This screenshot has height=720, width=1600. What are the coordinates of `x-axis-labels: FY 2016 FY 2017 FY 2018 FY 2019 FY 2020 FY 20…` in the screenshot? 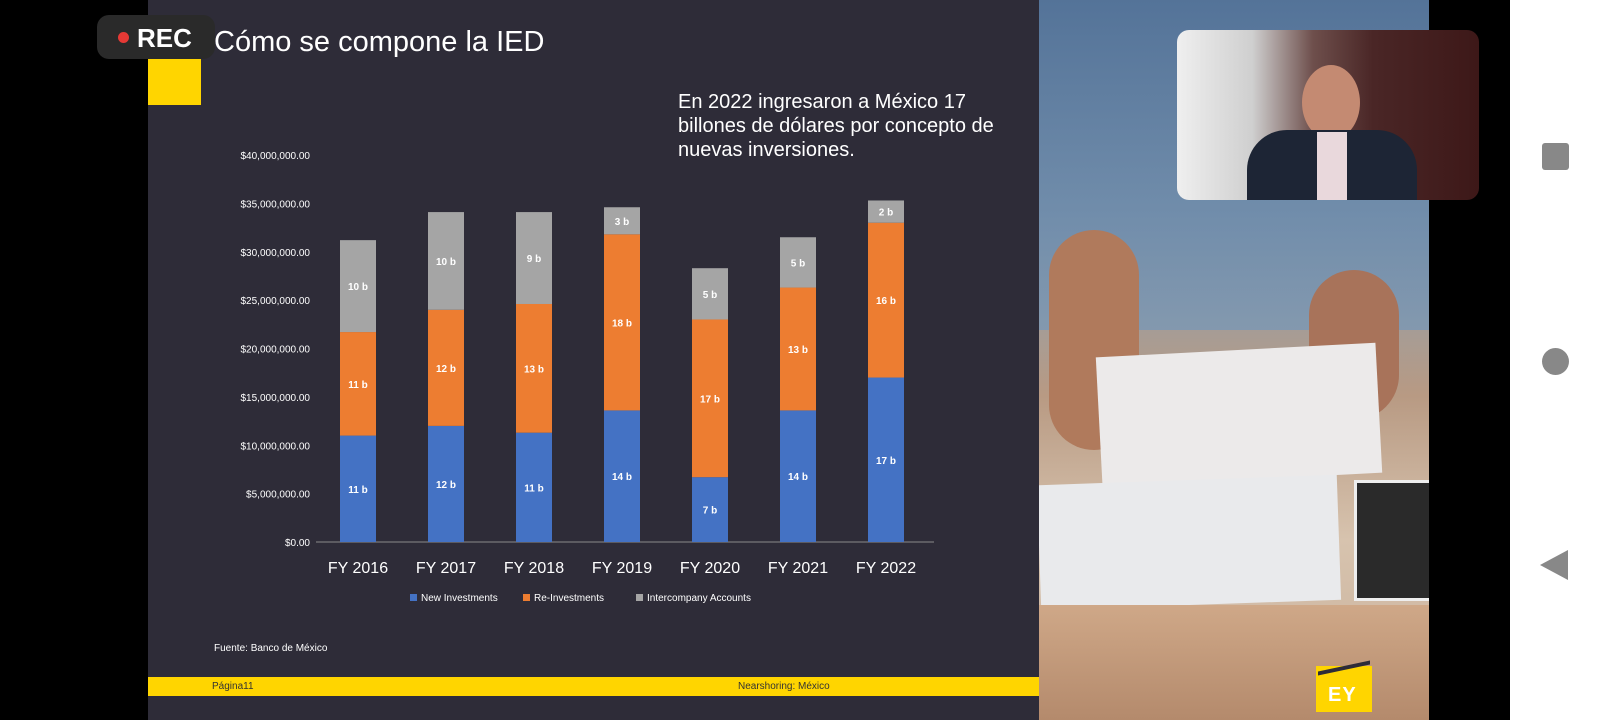 It's located at (622, 568).